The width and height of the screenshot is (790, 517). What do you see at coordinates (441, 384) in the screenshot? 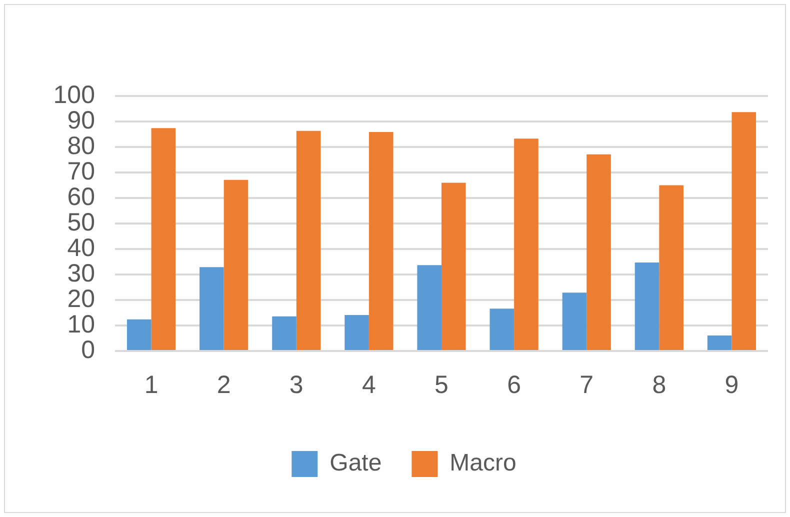
I see `x-tick-label: 5` at bounding box center [441, 384].